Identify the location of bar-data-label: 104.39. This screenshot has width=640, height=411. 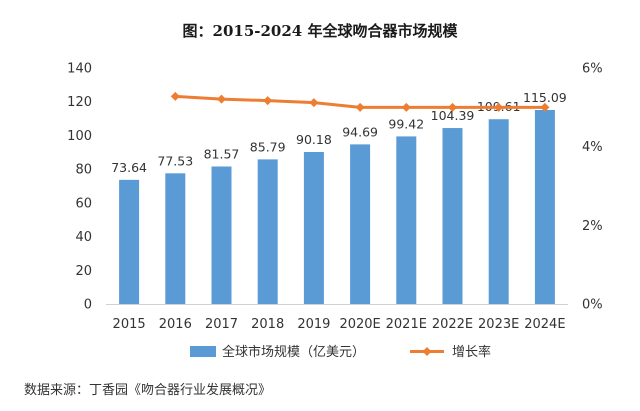
(453, 115).